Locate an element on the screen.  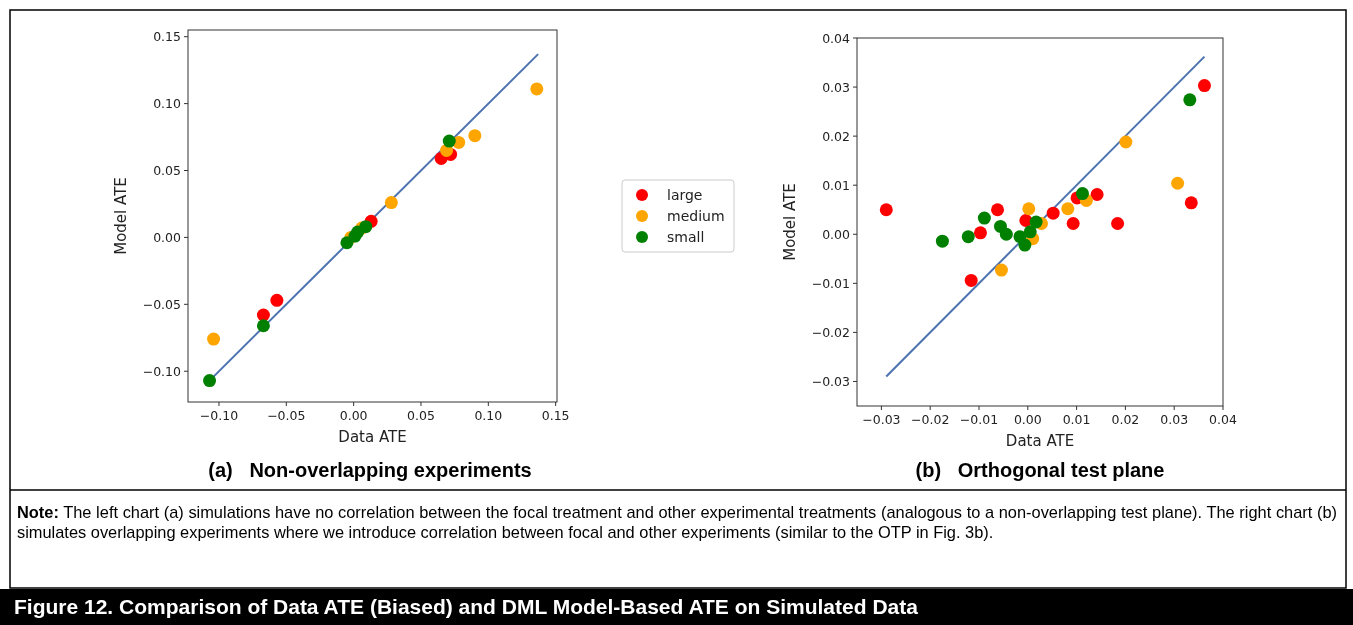
x-tick-label: −0.10 is located at coordinates (219, 415).